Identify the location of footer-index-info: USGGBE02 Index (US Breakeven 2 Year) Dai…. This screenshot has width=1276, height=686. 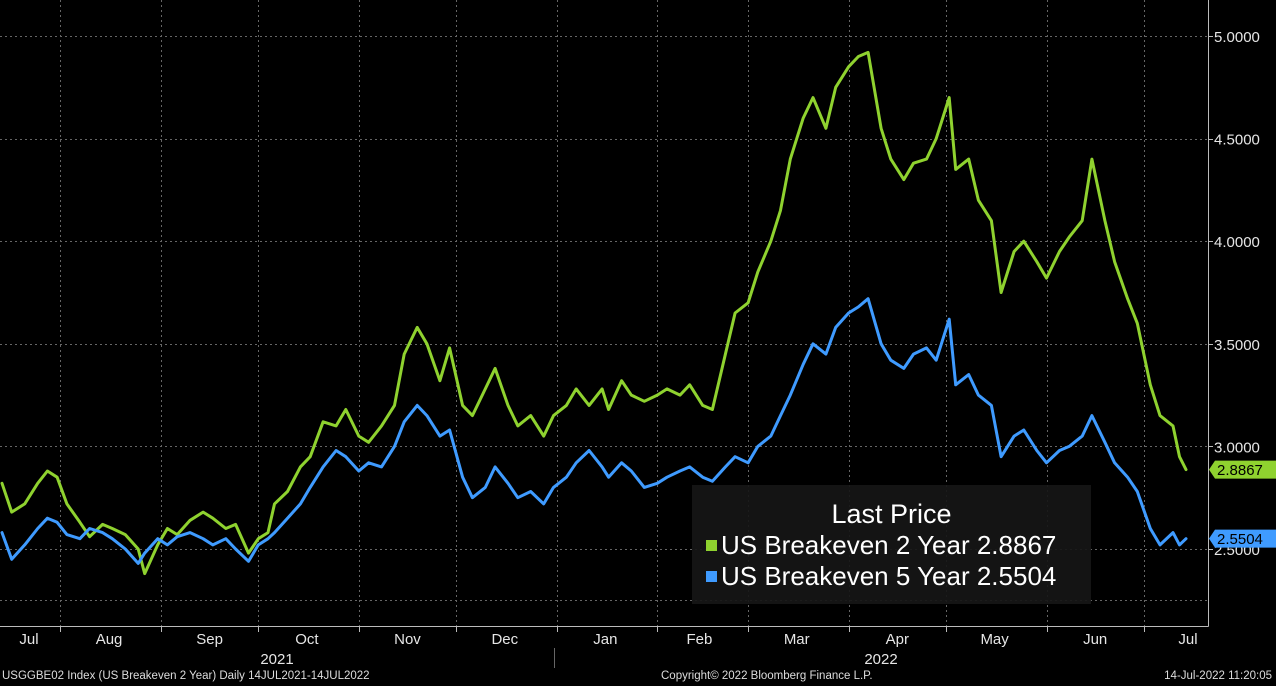
(186, 676).